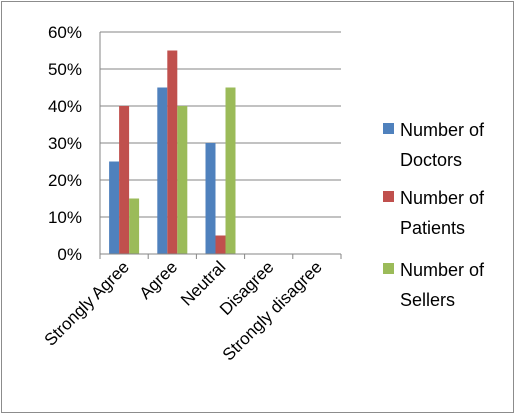 The height and width of the screenshot is (416, 517). I want to click on y-tick-label: 50%, so click(65, 69).